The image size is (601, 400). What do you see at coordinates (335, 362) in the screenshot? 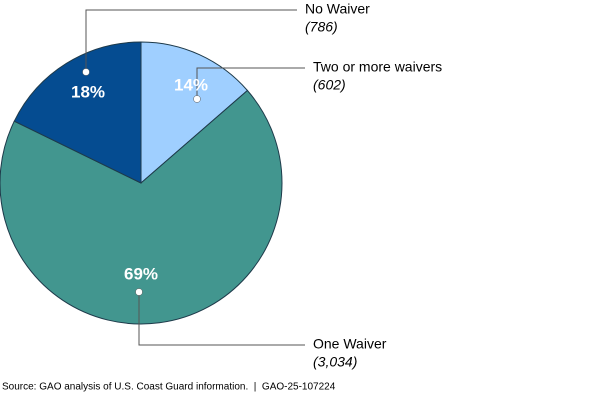
I see `value-label: (3,034)` at bounding box center [335, 362].